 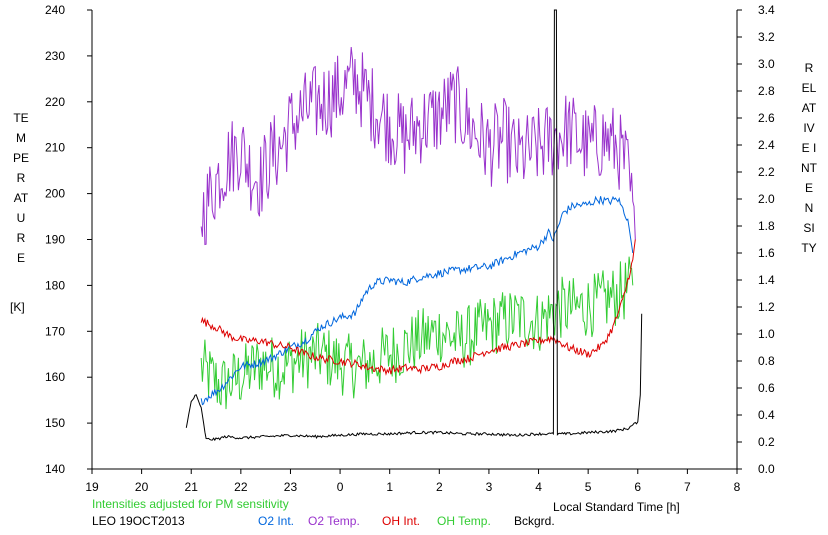 What do you see at coordinates (766, 172) in the screenshot?
I see `right-tick-label: 2.2` at bounding box center [766, 172].